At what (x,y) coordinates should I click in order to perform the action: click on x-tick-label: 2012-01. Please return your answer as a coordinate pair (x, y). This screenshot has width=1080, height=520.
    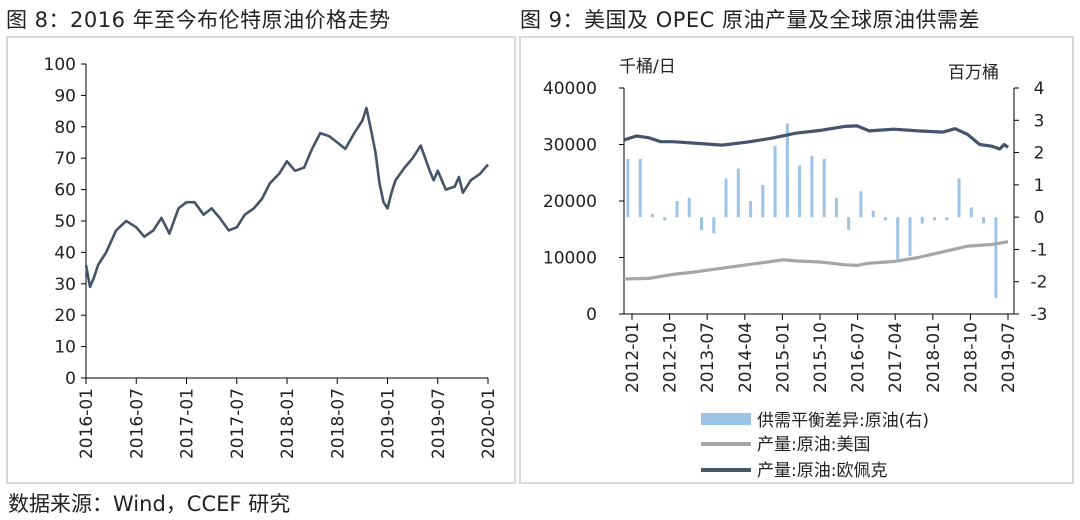
    Looking at the image, I should click on (633, 357).